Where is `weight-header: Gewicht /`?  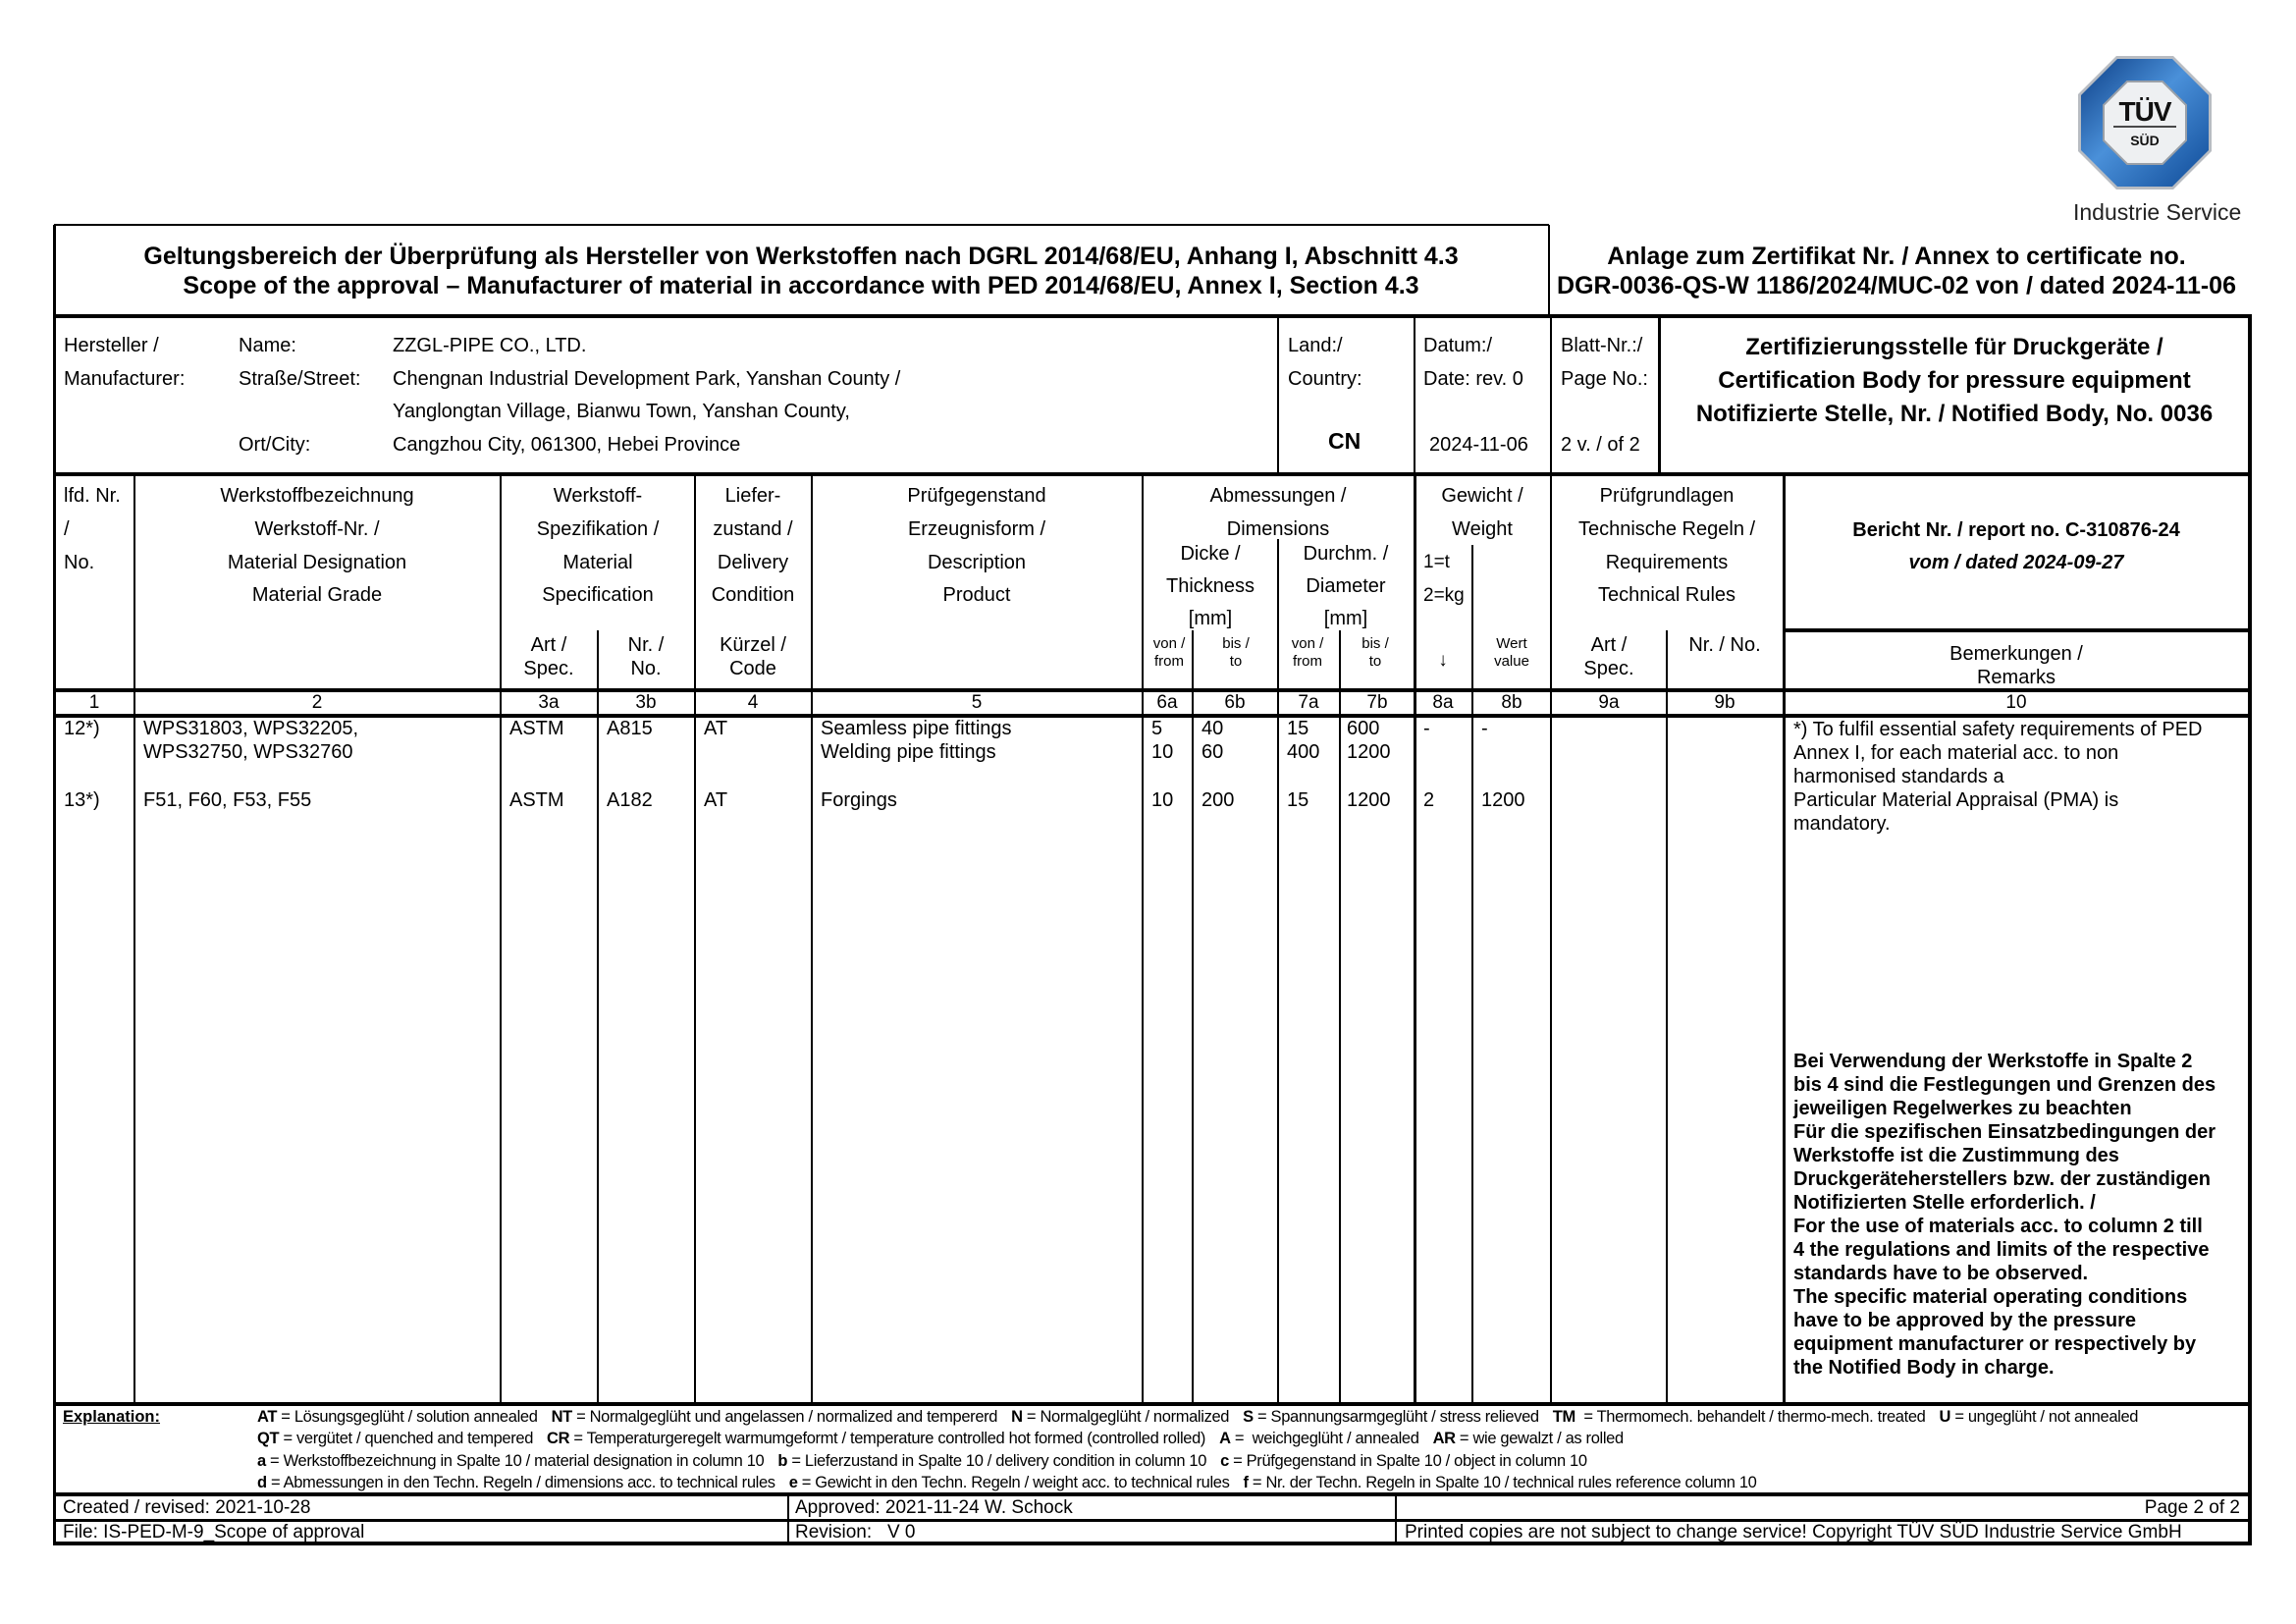
weight-header: Gewicht / is located at coordinates (1482, 496).